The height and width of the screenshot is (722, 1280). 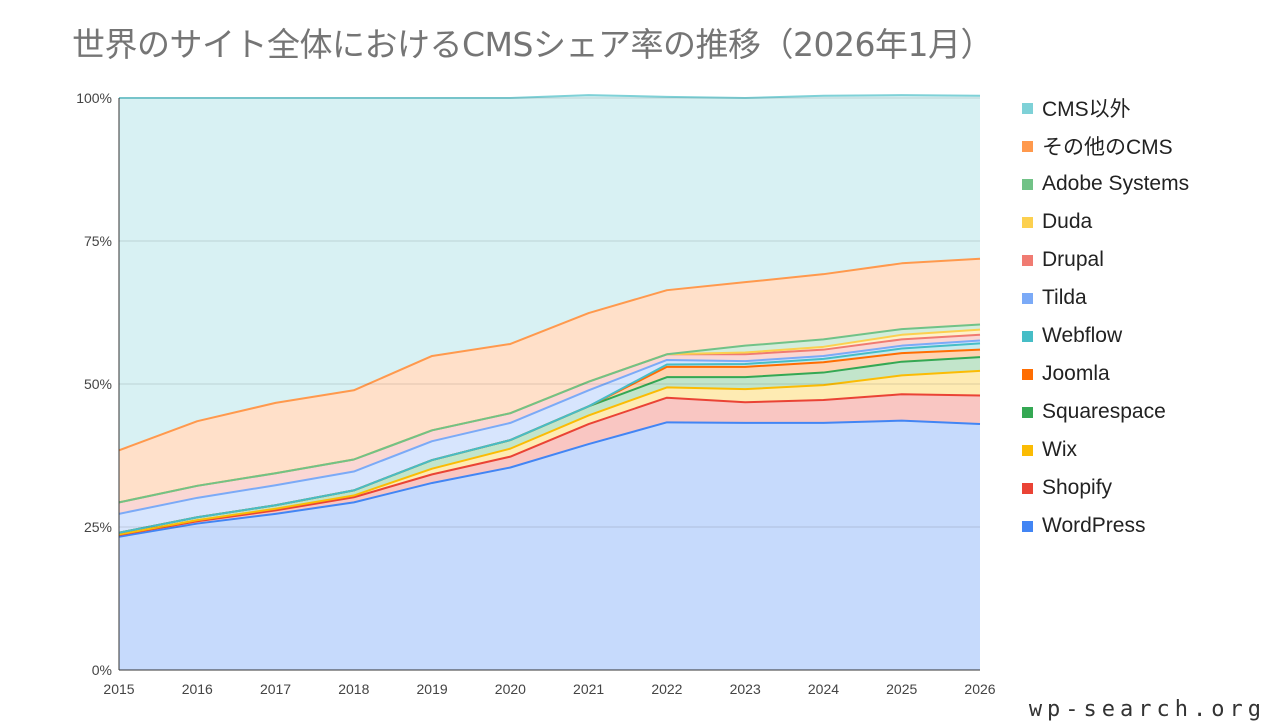 I want to click on legend-item: Shopify, so click(x=1105, y=488).